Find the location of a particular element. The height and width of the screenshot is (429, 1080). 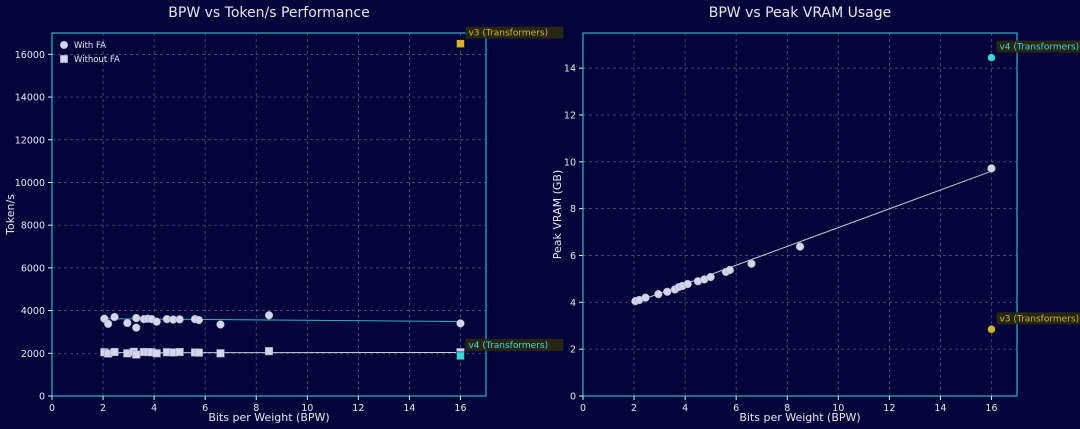

y-axis-label: Peak VRAM (GB) is located at coordinates (557, 215).